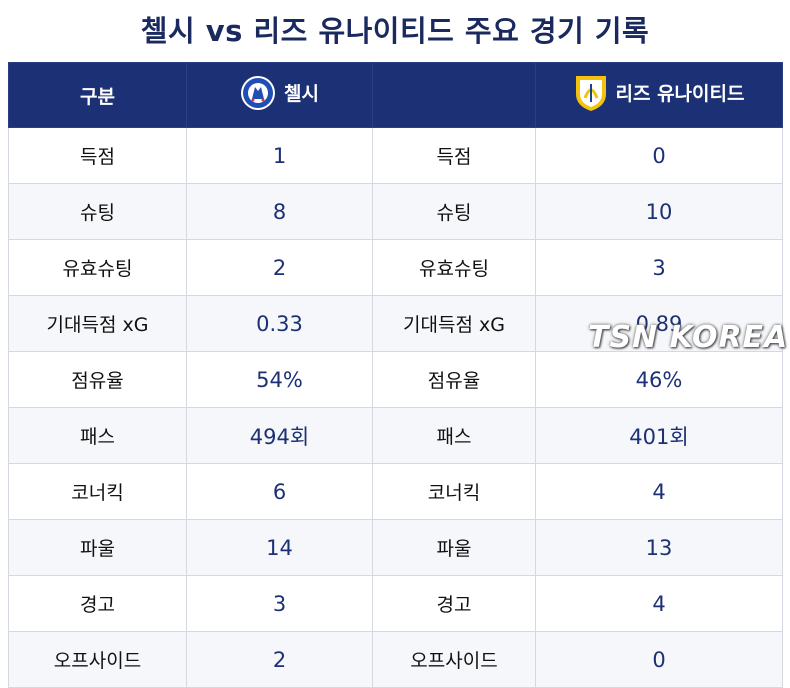 This screenshot has height=688, width=790. I want to click on stat-row: 유효슈팅 2 유효슈팅 3, so click(395, 267).